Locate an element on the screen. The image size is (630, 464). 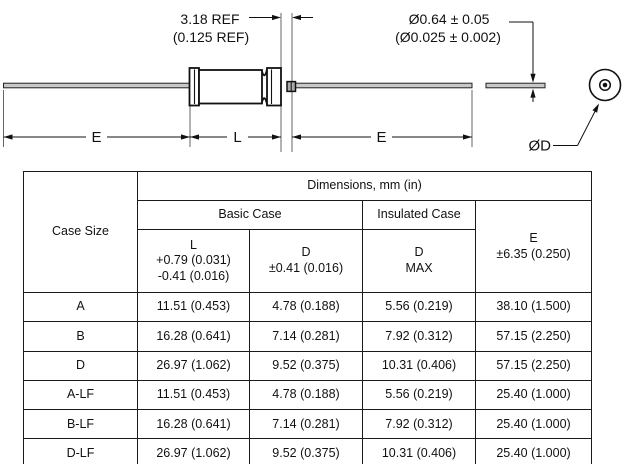
body-main is located at coordinates (230, 87).